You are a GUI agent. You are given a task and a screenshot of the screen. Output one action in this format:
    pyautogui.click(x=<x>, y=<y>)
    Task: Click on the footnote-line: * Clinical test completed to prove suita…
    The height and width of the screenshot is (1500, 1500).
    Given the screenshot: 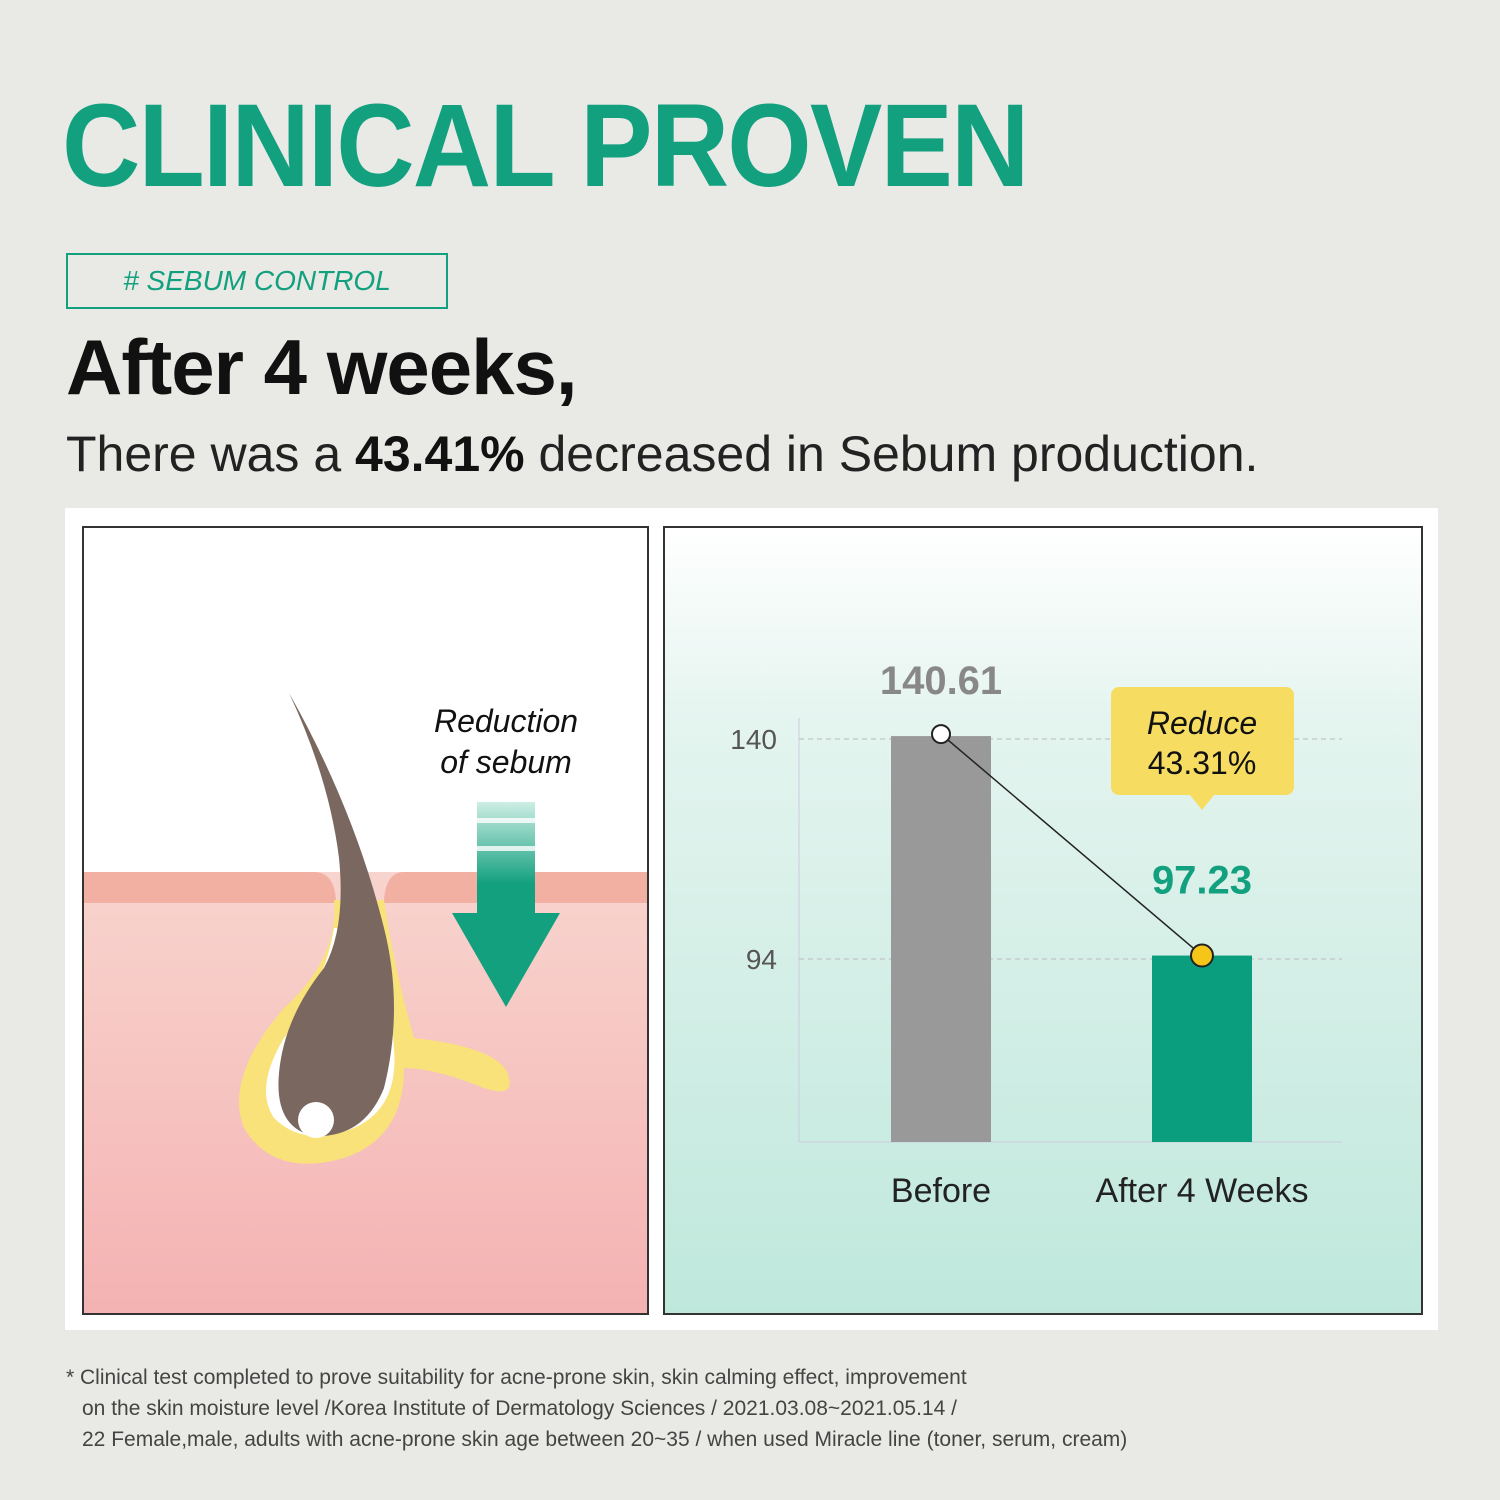 What is the action you would take?
    pyautogui.click(x=516, y=1377)
    